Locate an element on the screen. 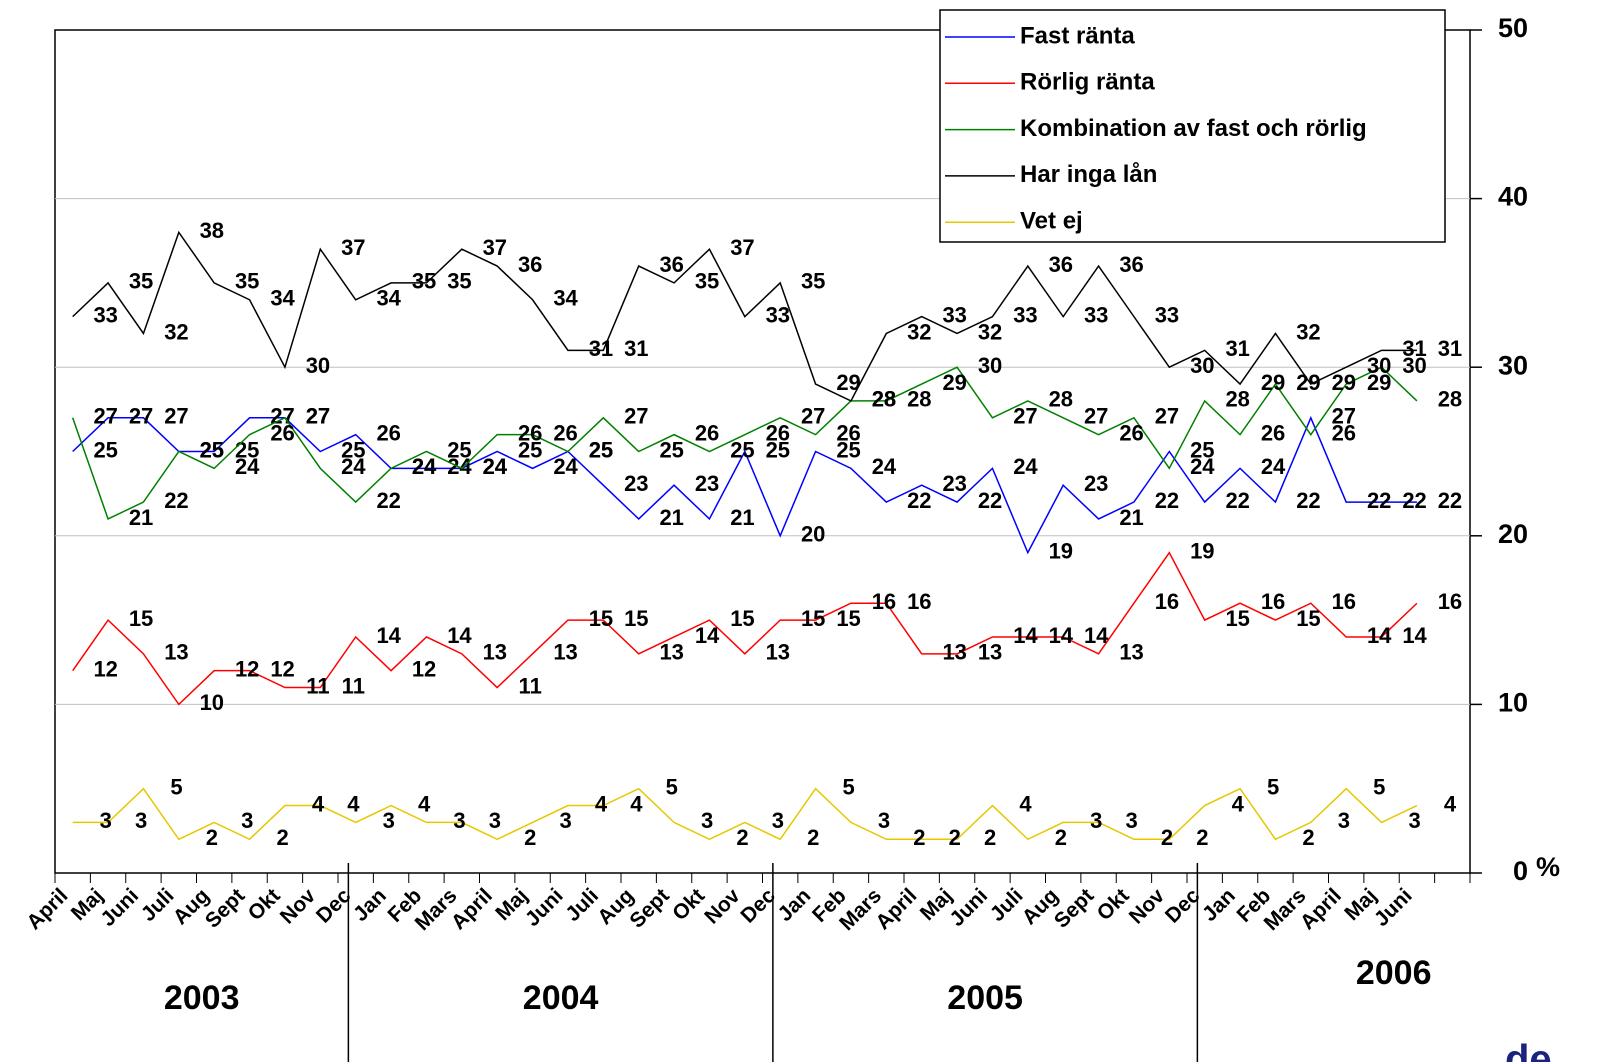  y-tick-label: 50 is located at coordinates (1513, 28).